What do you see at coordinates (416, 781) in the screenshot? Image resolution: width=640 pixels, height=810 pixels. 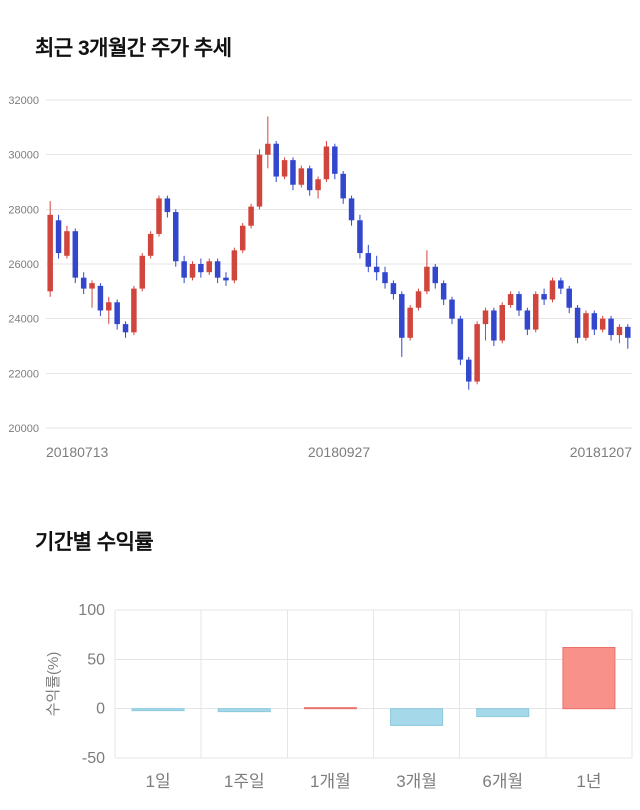 I see `category-label: 3개월` at bounding box center [416, 781].